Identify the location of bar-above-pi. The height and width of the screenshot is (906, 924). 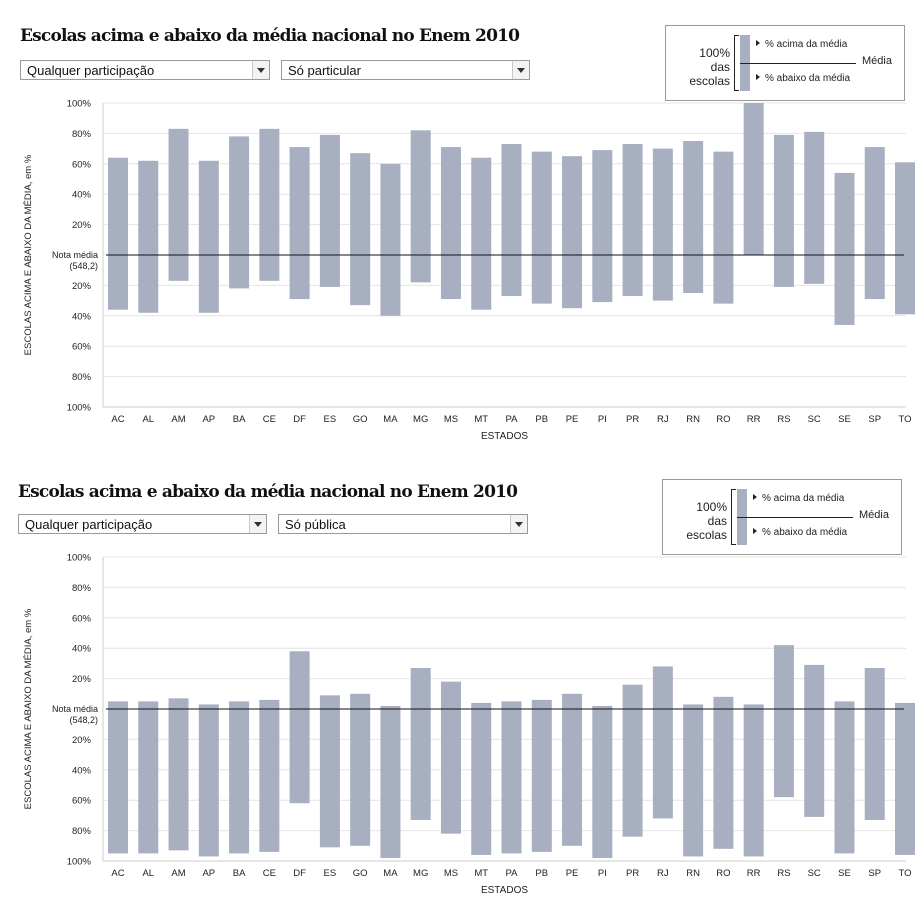
(602, 202).